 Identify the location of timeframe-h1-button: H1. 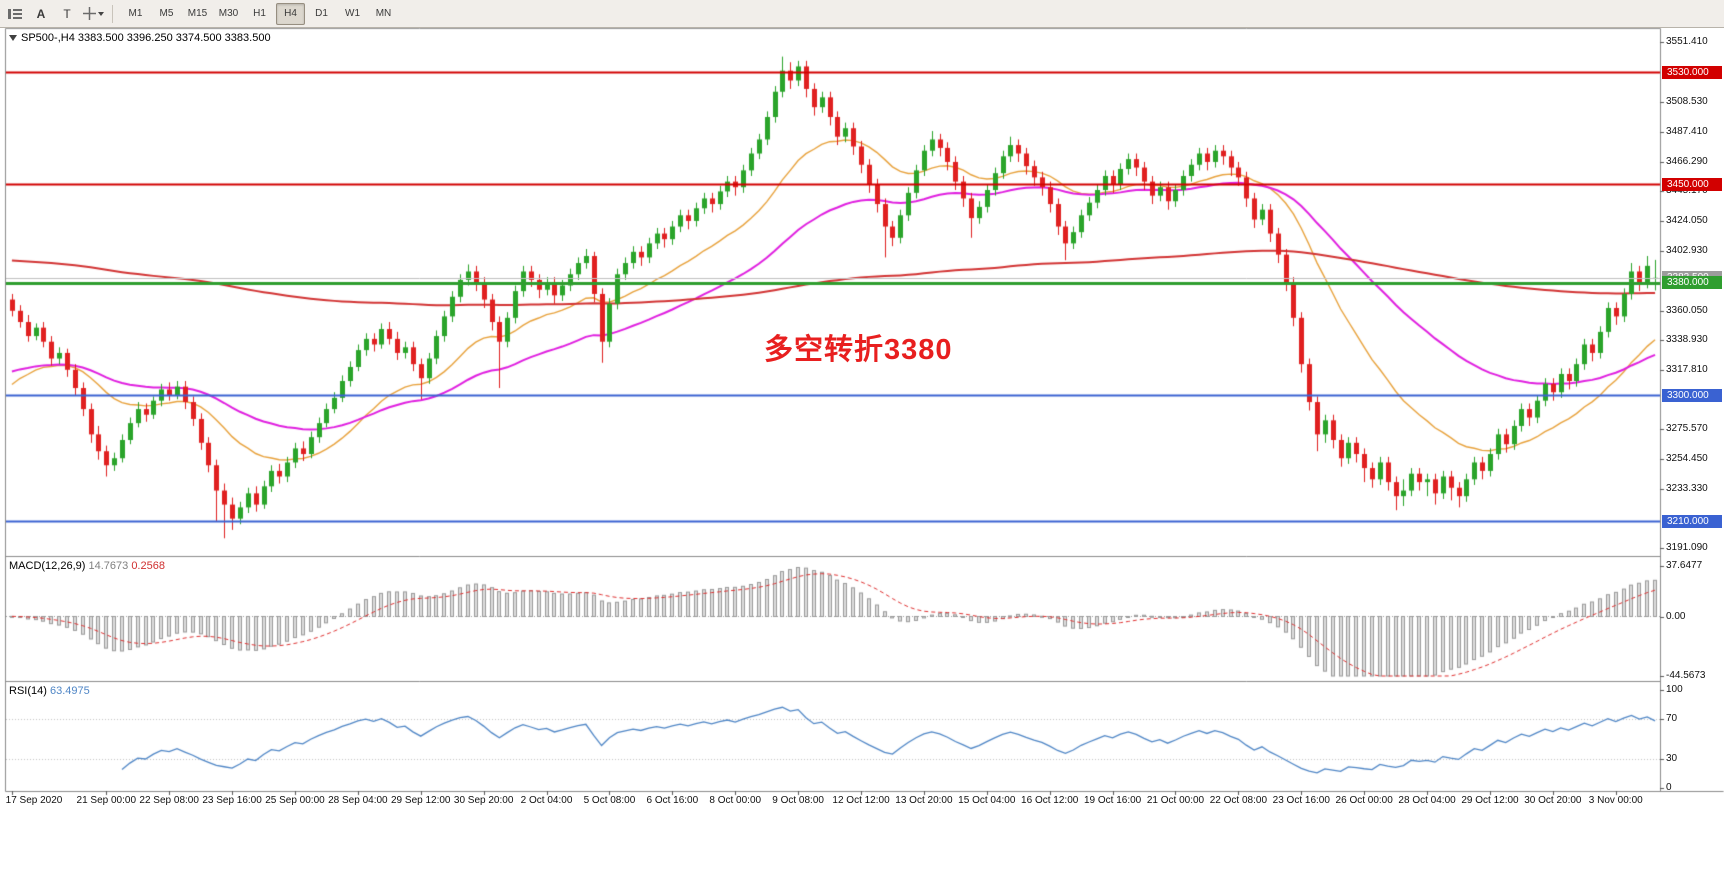
(259, 13).